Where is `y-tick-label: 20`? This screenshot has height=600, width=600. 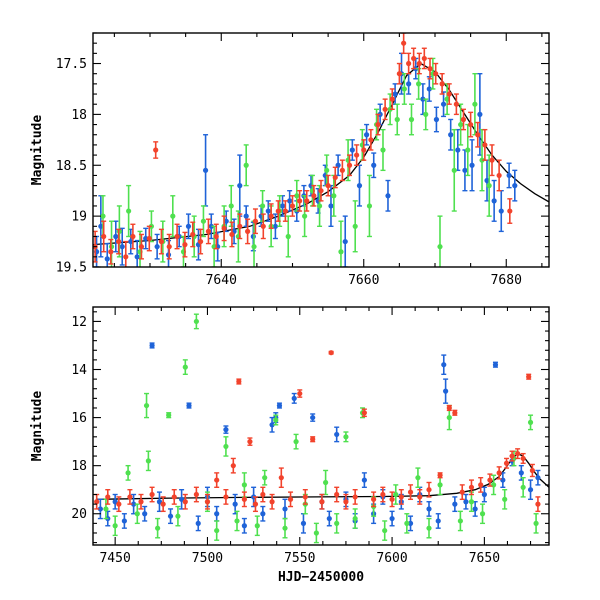
y-tick-label: 20 is located at coordinates (79, 514).